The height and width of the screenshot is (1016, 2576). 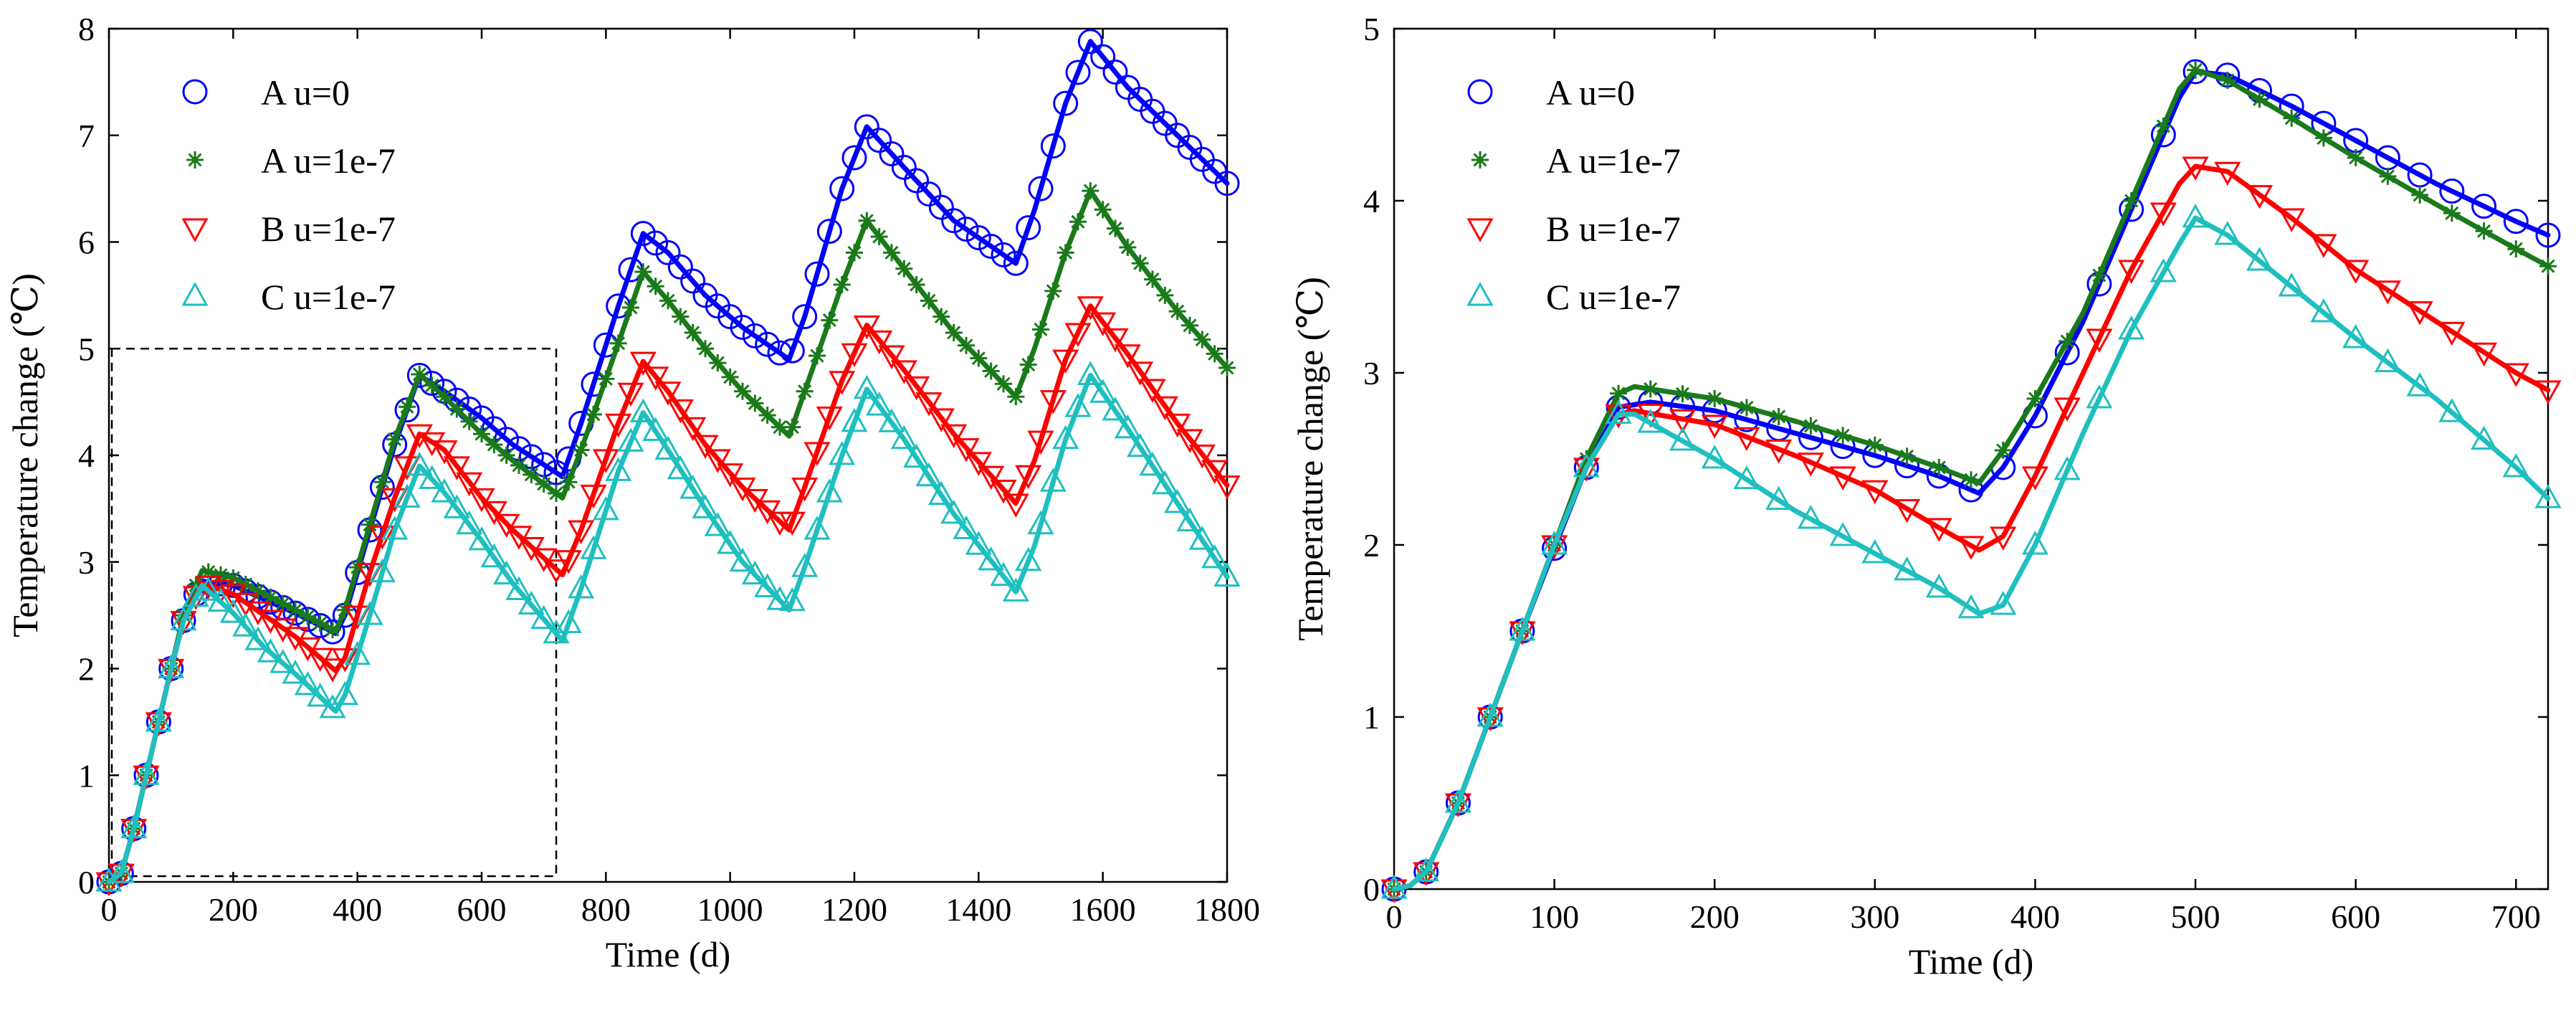 I want to click on y-tick-label: 4, so click(x=1371, y=201).